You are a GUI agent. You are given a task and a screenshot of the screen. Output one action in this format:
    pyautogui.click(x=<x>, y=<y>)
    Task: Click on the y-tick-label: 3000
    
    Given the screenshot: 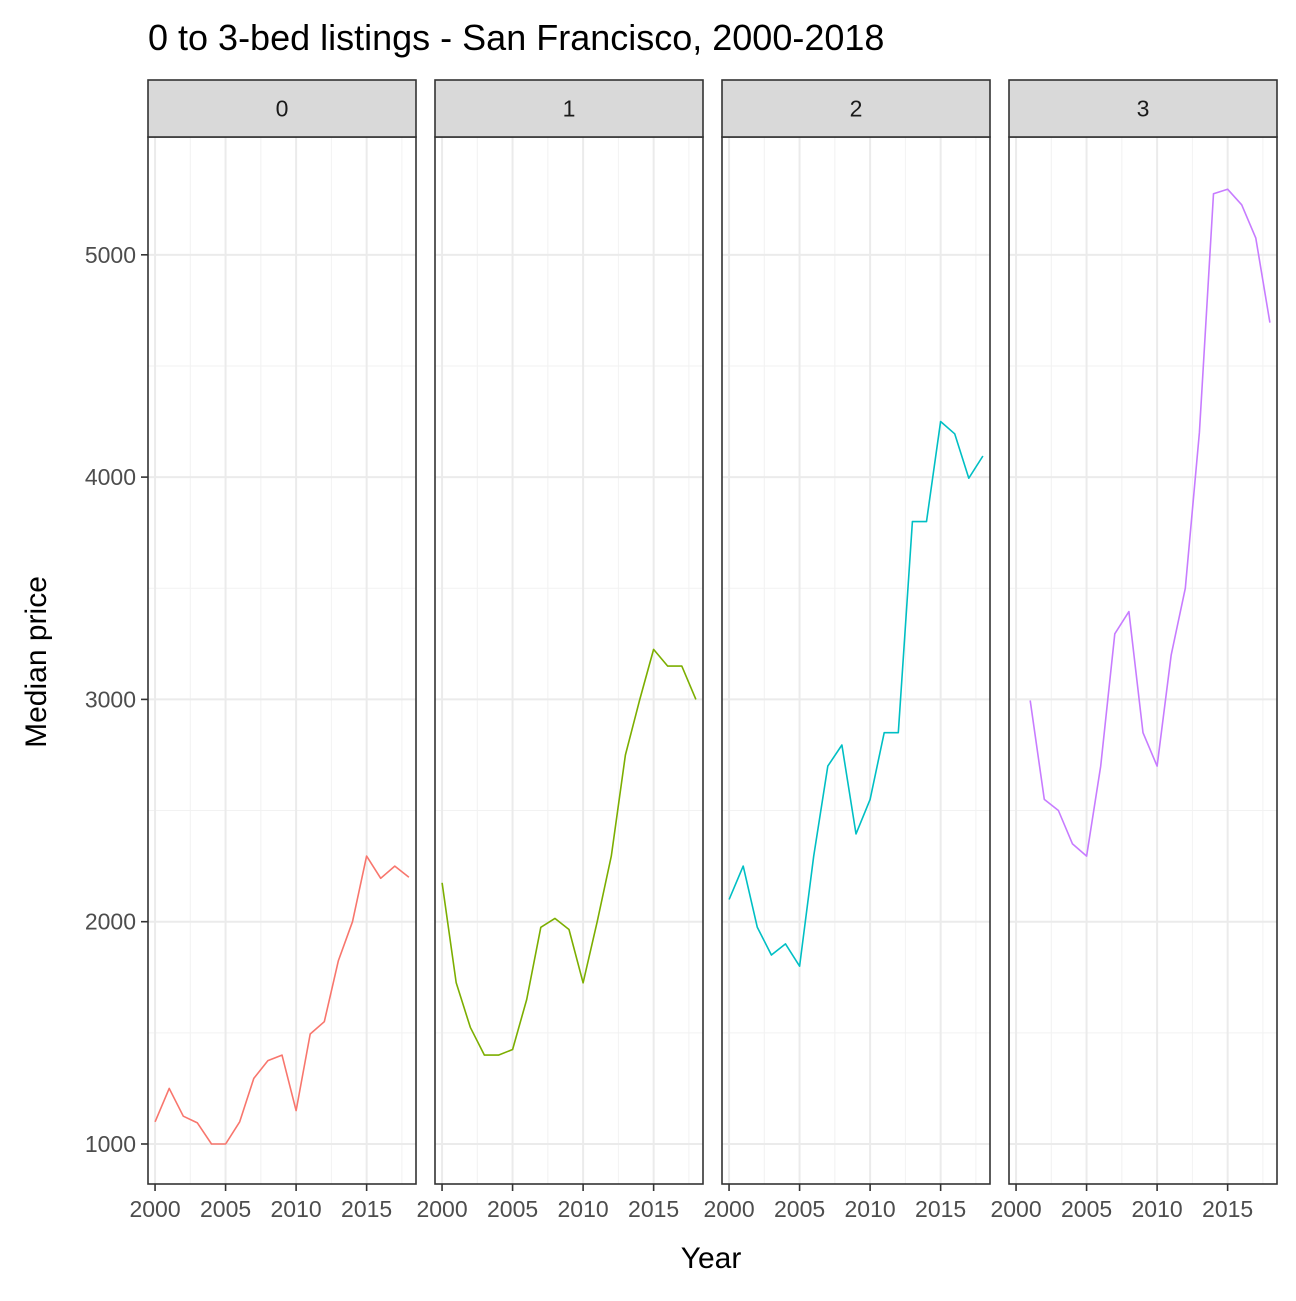 What is the action you would take?
    pyautogui.click(x=110, y=699)
    